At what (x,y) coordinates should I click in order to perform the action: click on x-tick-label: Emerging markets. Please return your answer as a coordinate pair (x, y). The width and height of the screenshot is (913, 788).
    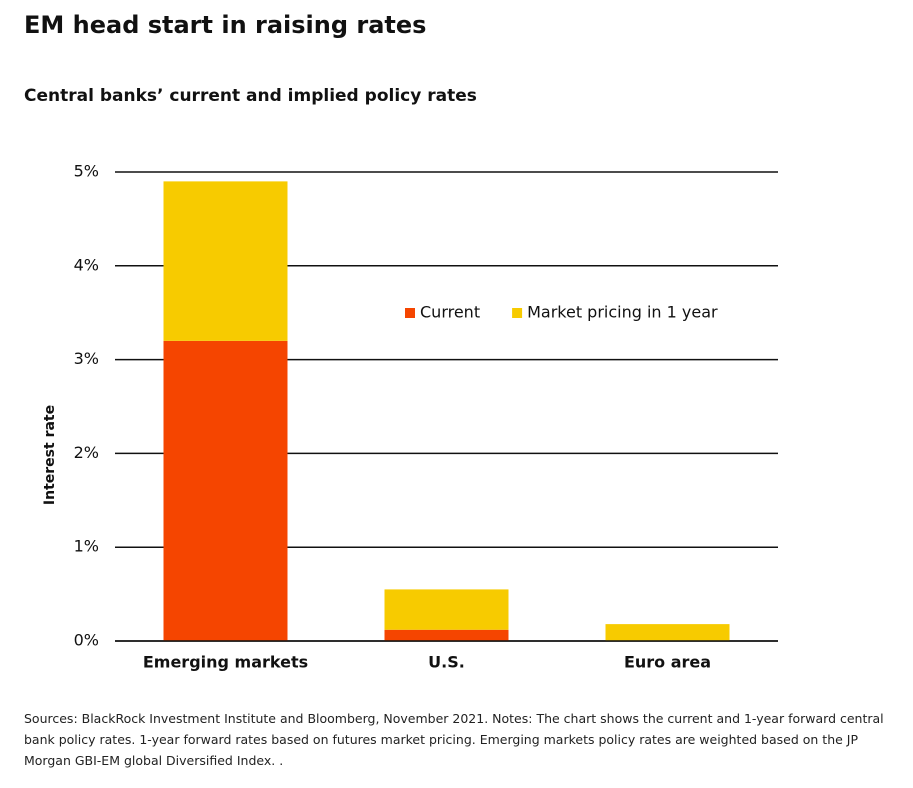
    Looking at the image, I should click on (225, 662).